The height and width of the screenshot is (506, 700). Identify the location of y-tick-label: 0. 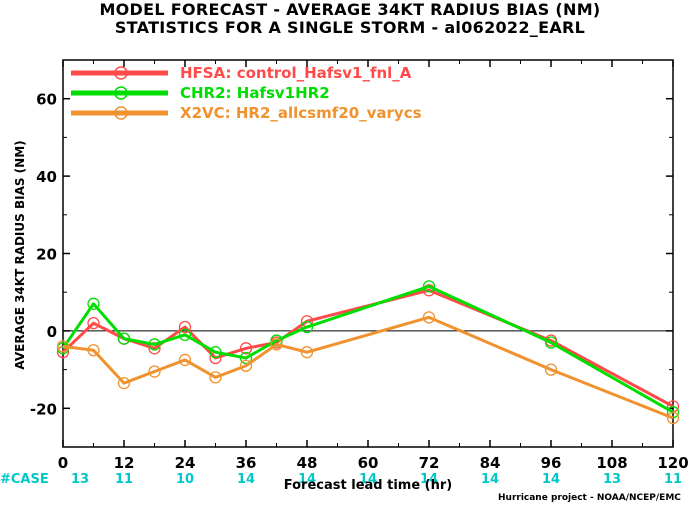
(52, 332).